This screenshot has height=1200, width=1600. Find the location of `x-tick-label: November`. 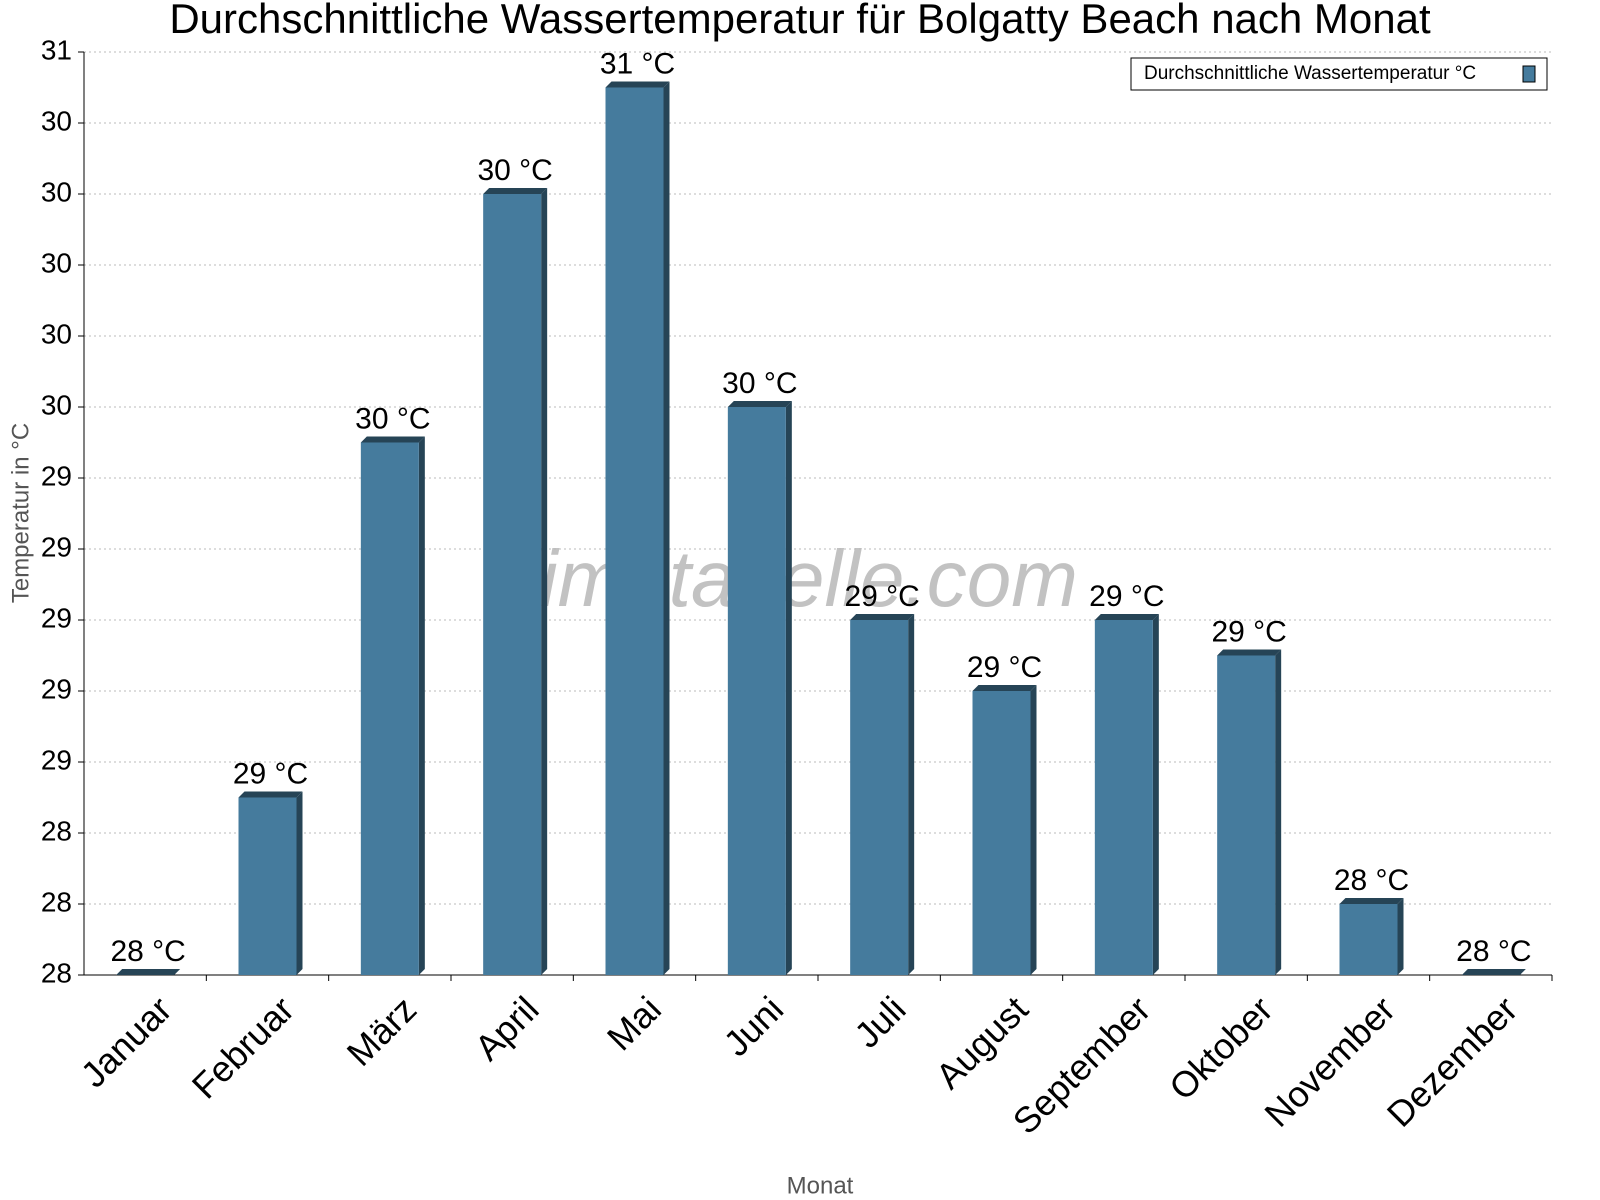

x-tick-label: November is located at coordinates (1329, 1061).